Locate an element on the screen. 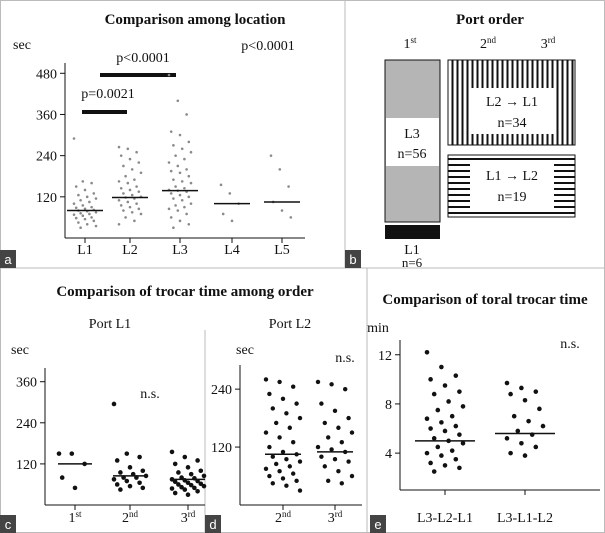 This screenshot has width=605, height=533. x-tick-label: L3-L1-L2 is located at coordinates (525, 518).